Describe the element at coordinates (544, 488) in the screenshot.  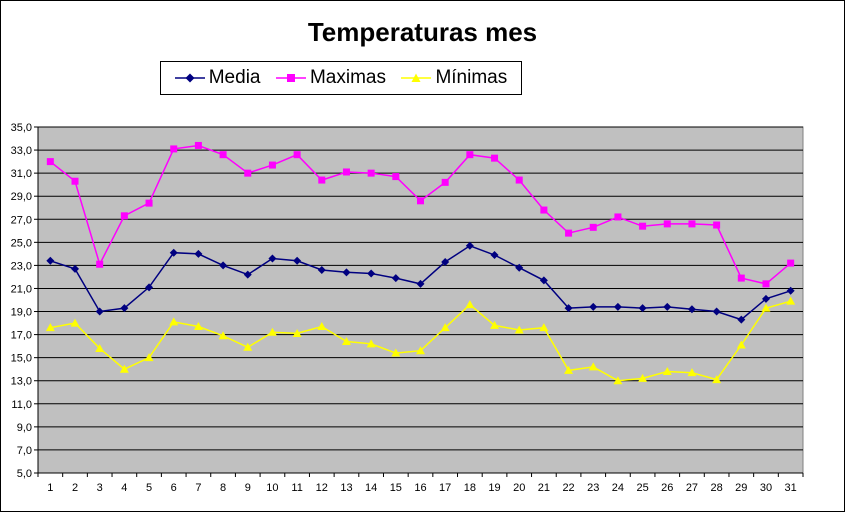
I see `x-tick-label: 21` at that location.